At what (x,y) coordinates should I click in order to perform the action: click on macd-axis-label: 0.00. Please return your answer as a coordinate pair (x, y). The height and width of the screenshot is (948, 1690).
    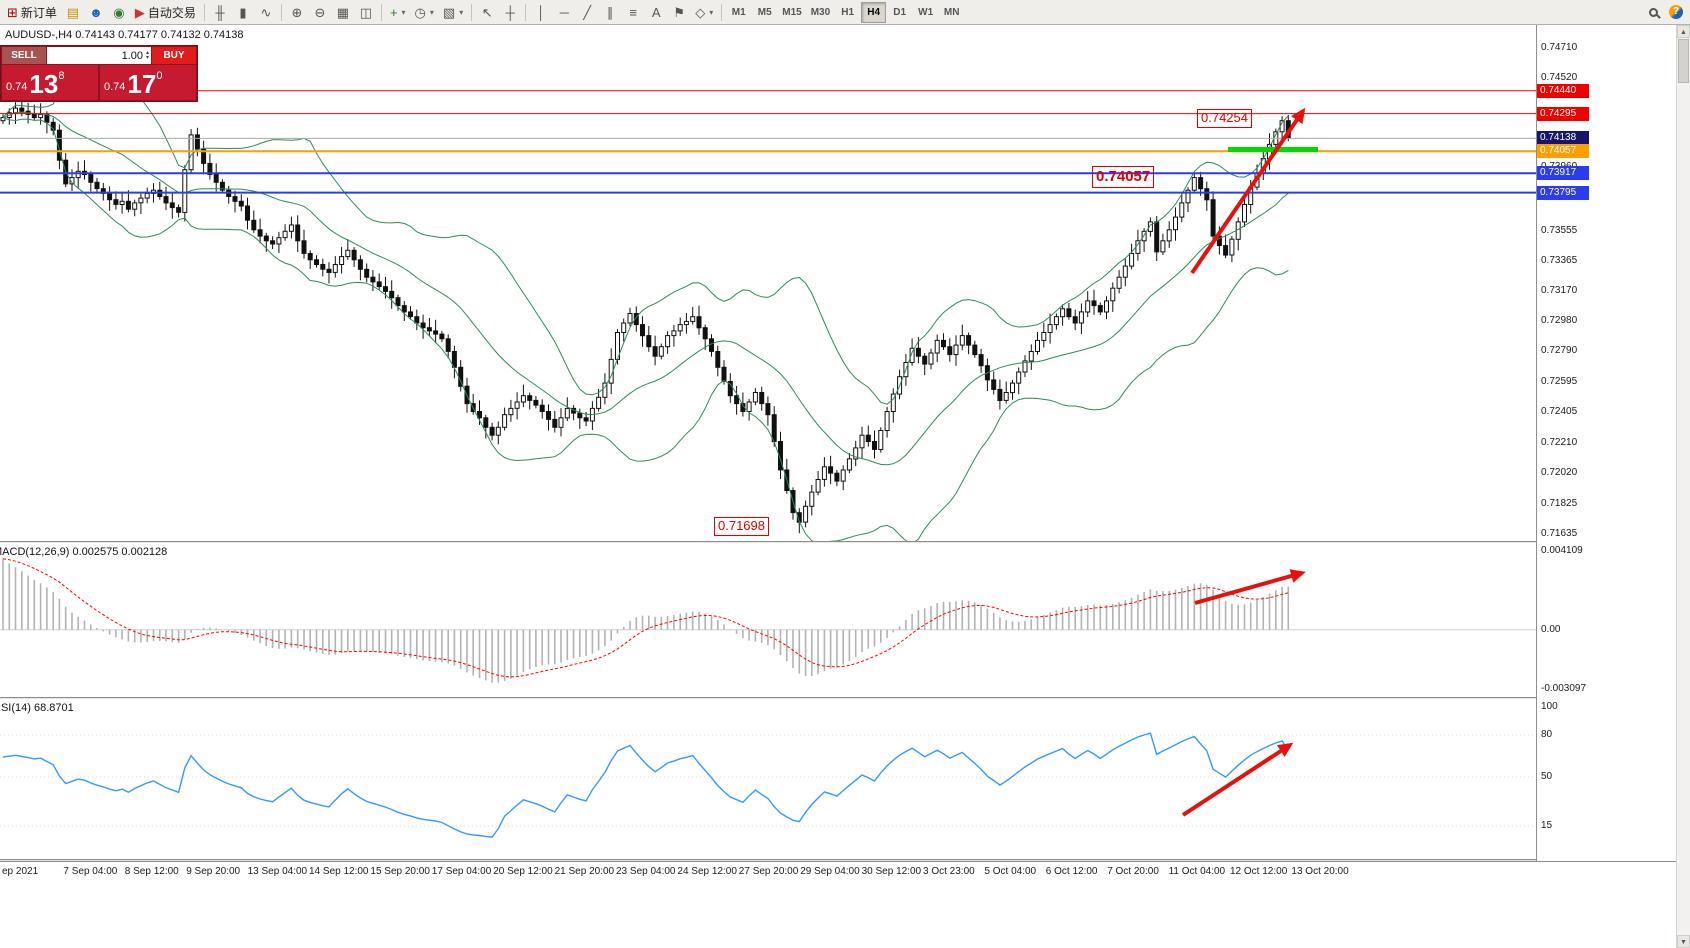
    Looking at the image, I should click on (1551, 629).